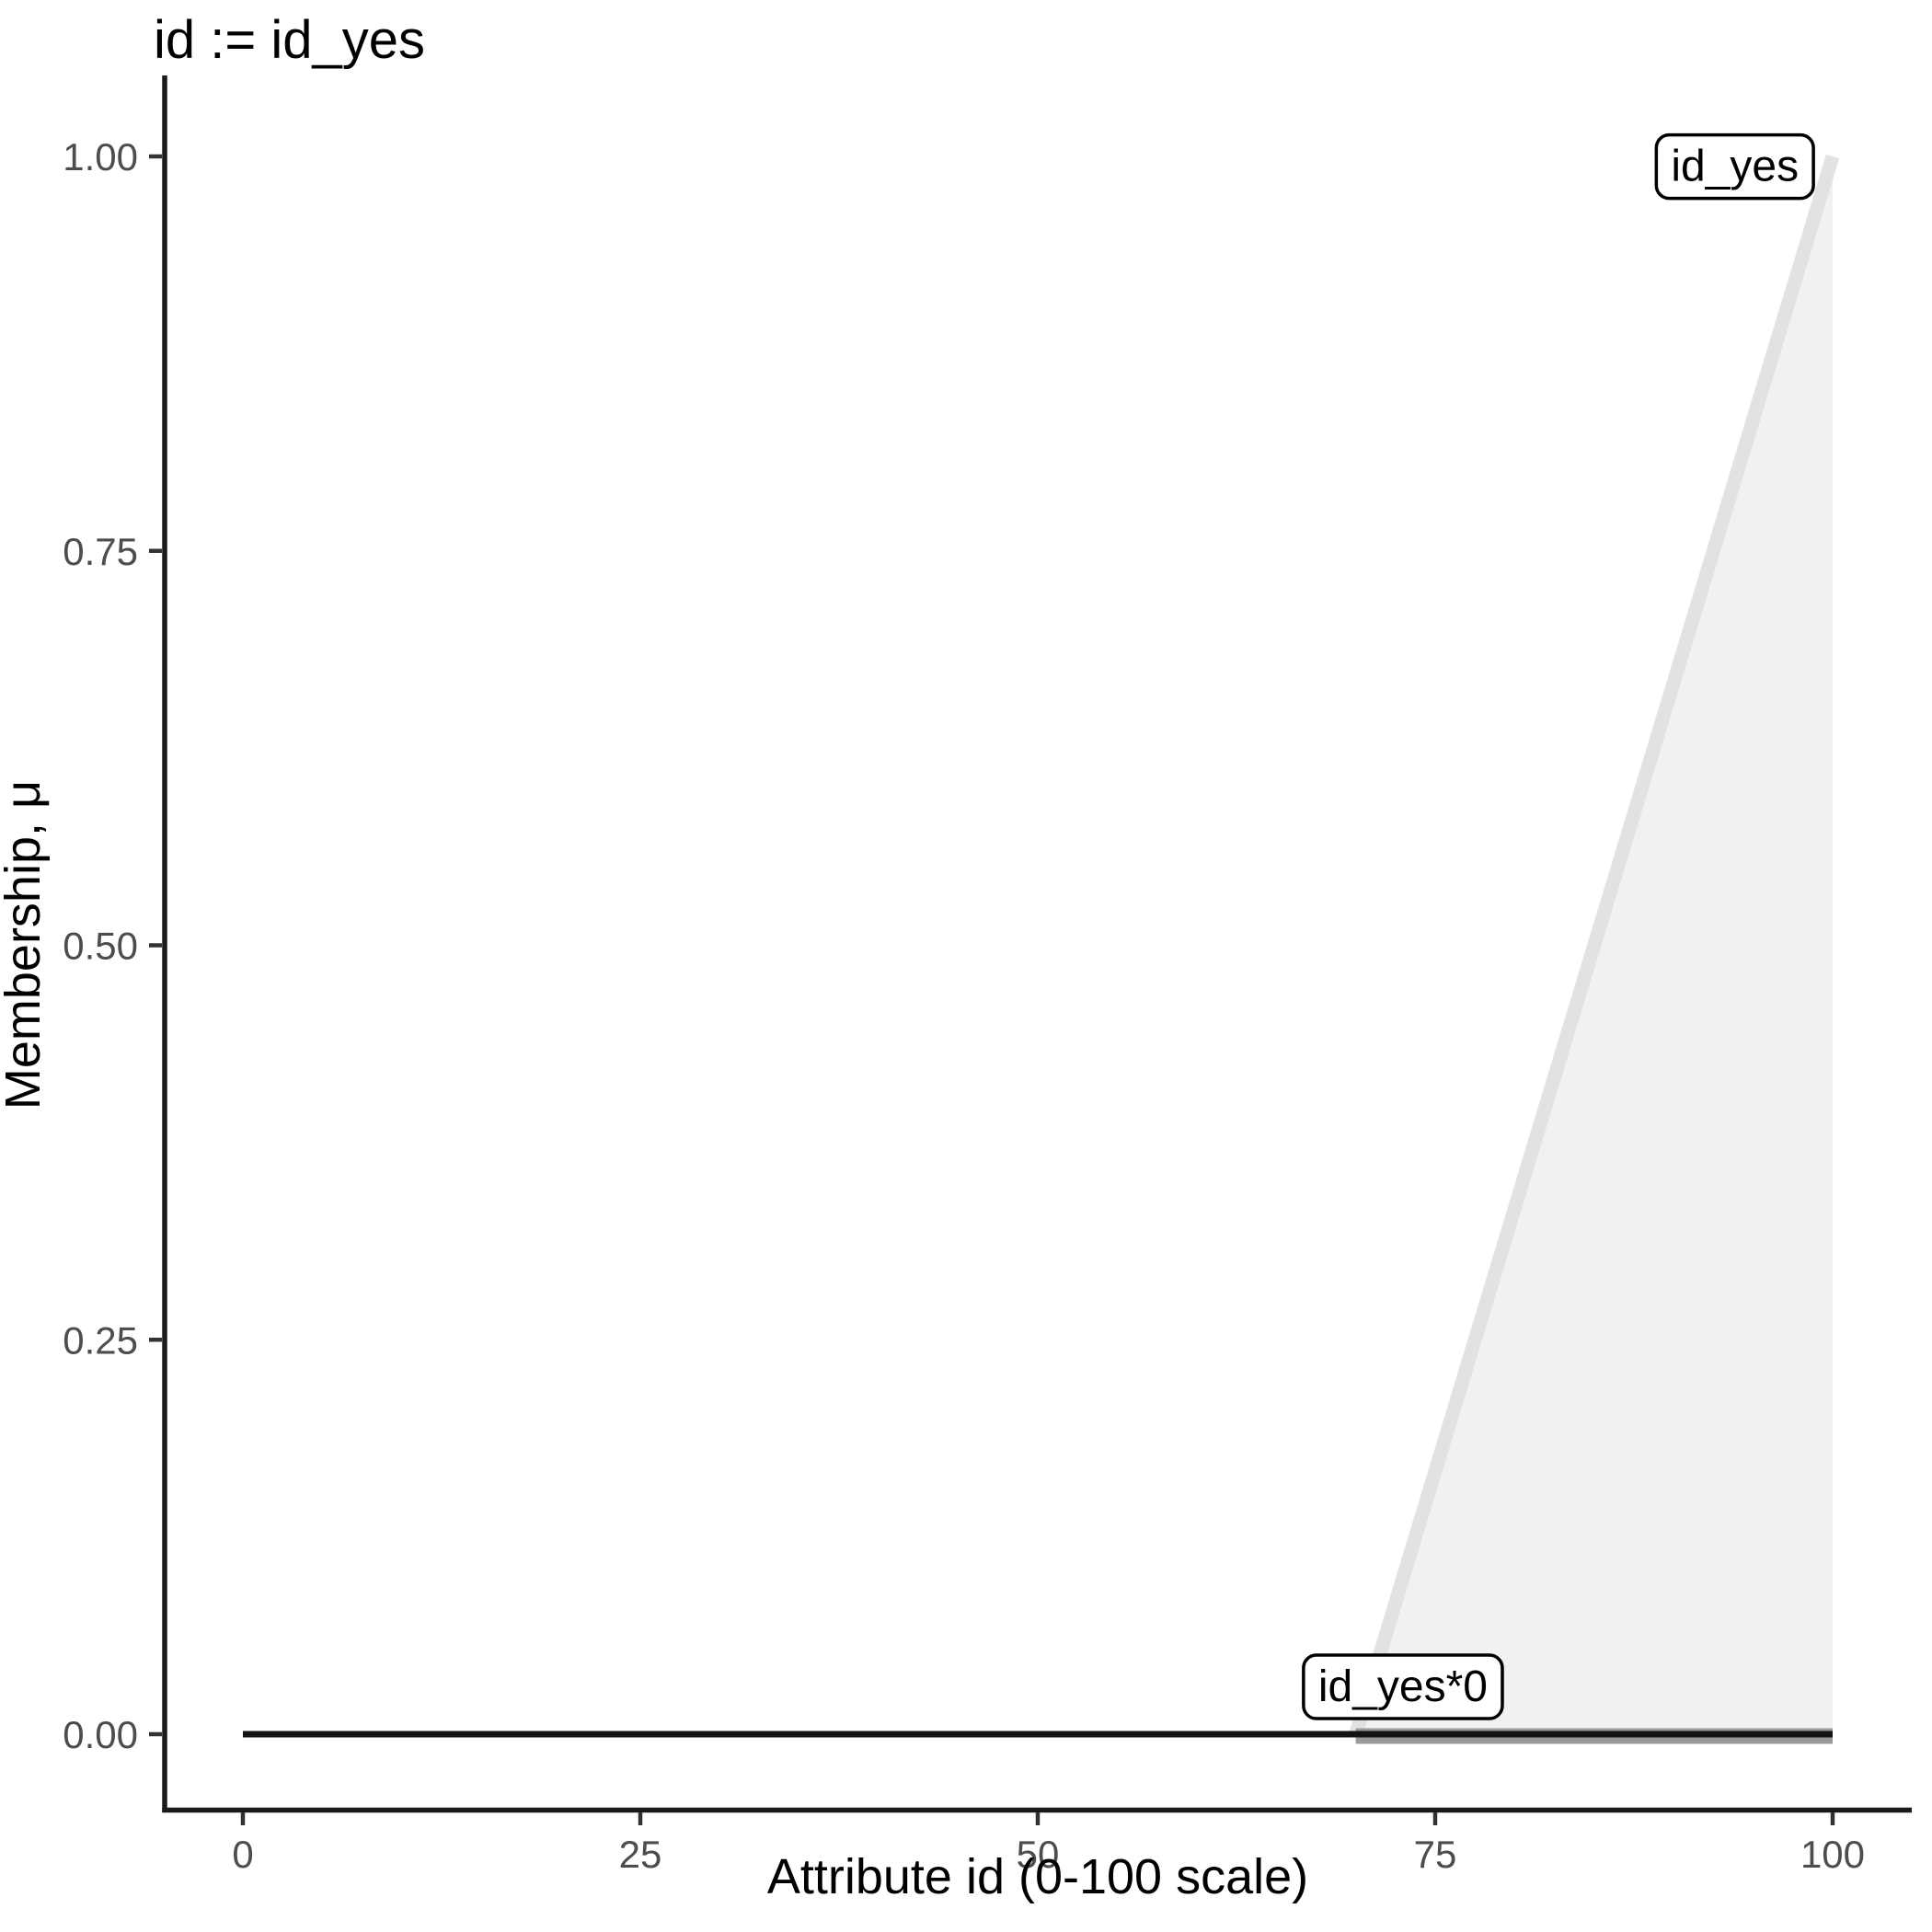 This screenshot has height=1932, width=1932. What do you see at coordinates (100, 1340) in the screenshot?
I see `y-tick-label: 0.25` at bounding box center [100, 1340].